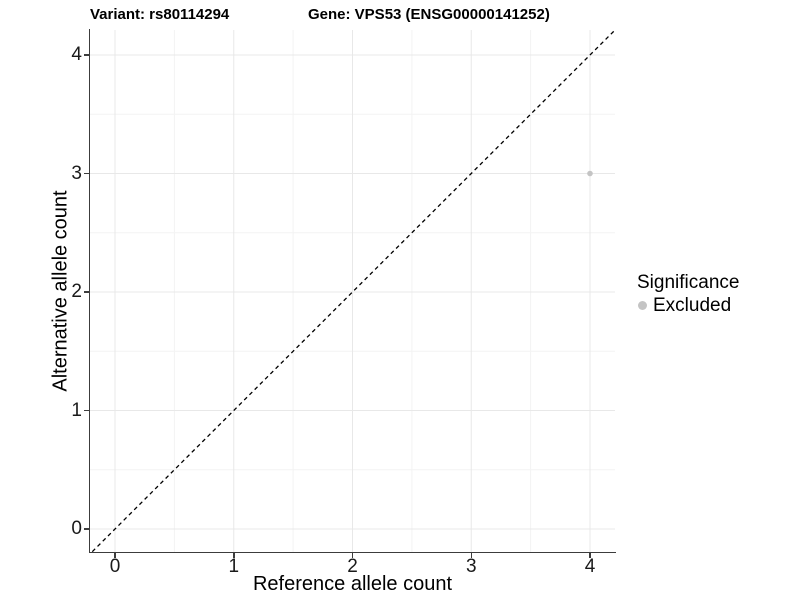  I want to click on x-axis-title: Reference allele count, so click(352, 584).